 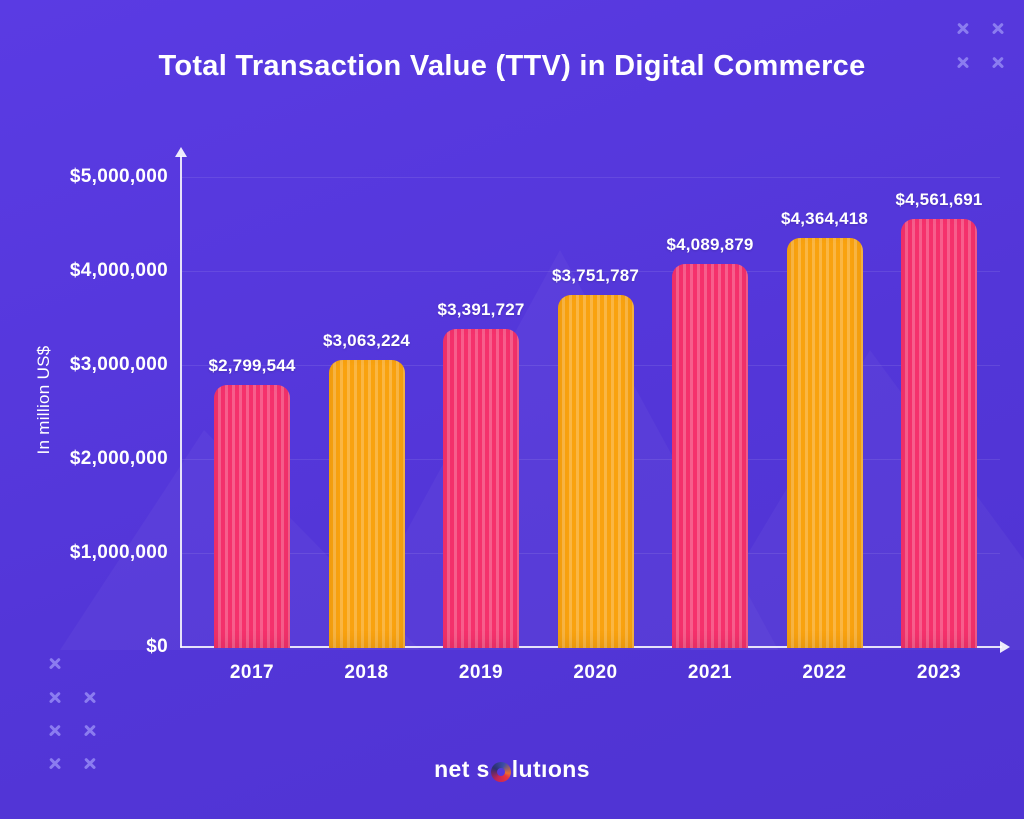 What do you see at coordinates (824, 218) in the screenshot?
I see `bar-value-label: $4,364,418` at bounding box center [824, 218].